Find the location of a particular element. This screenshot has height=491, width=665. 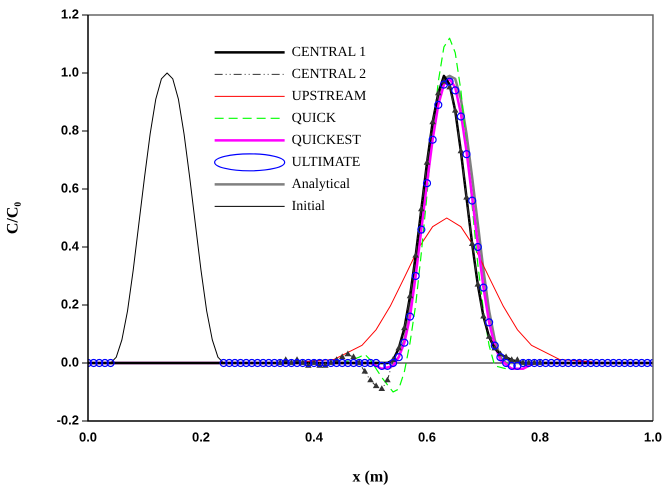

y-tick-label: 0.4 is located at coordinates (70, 246).